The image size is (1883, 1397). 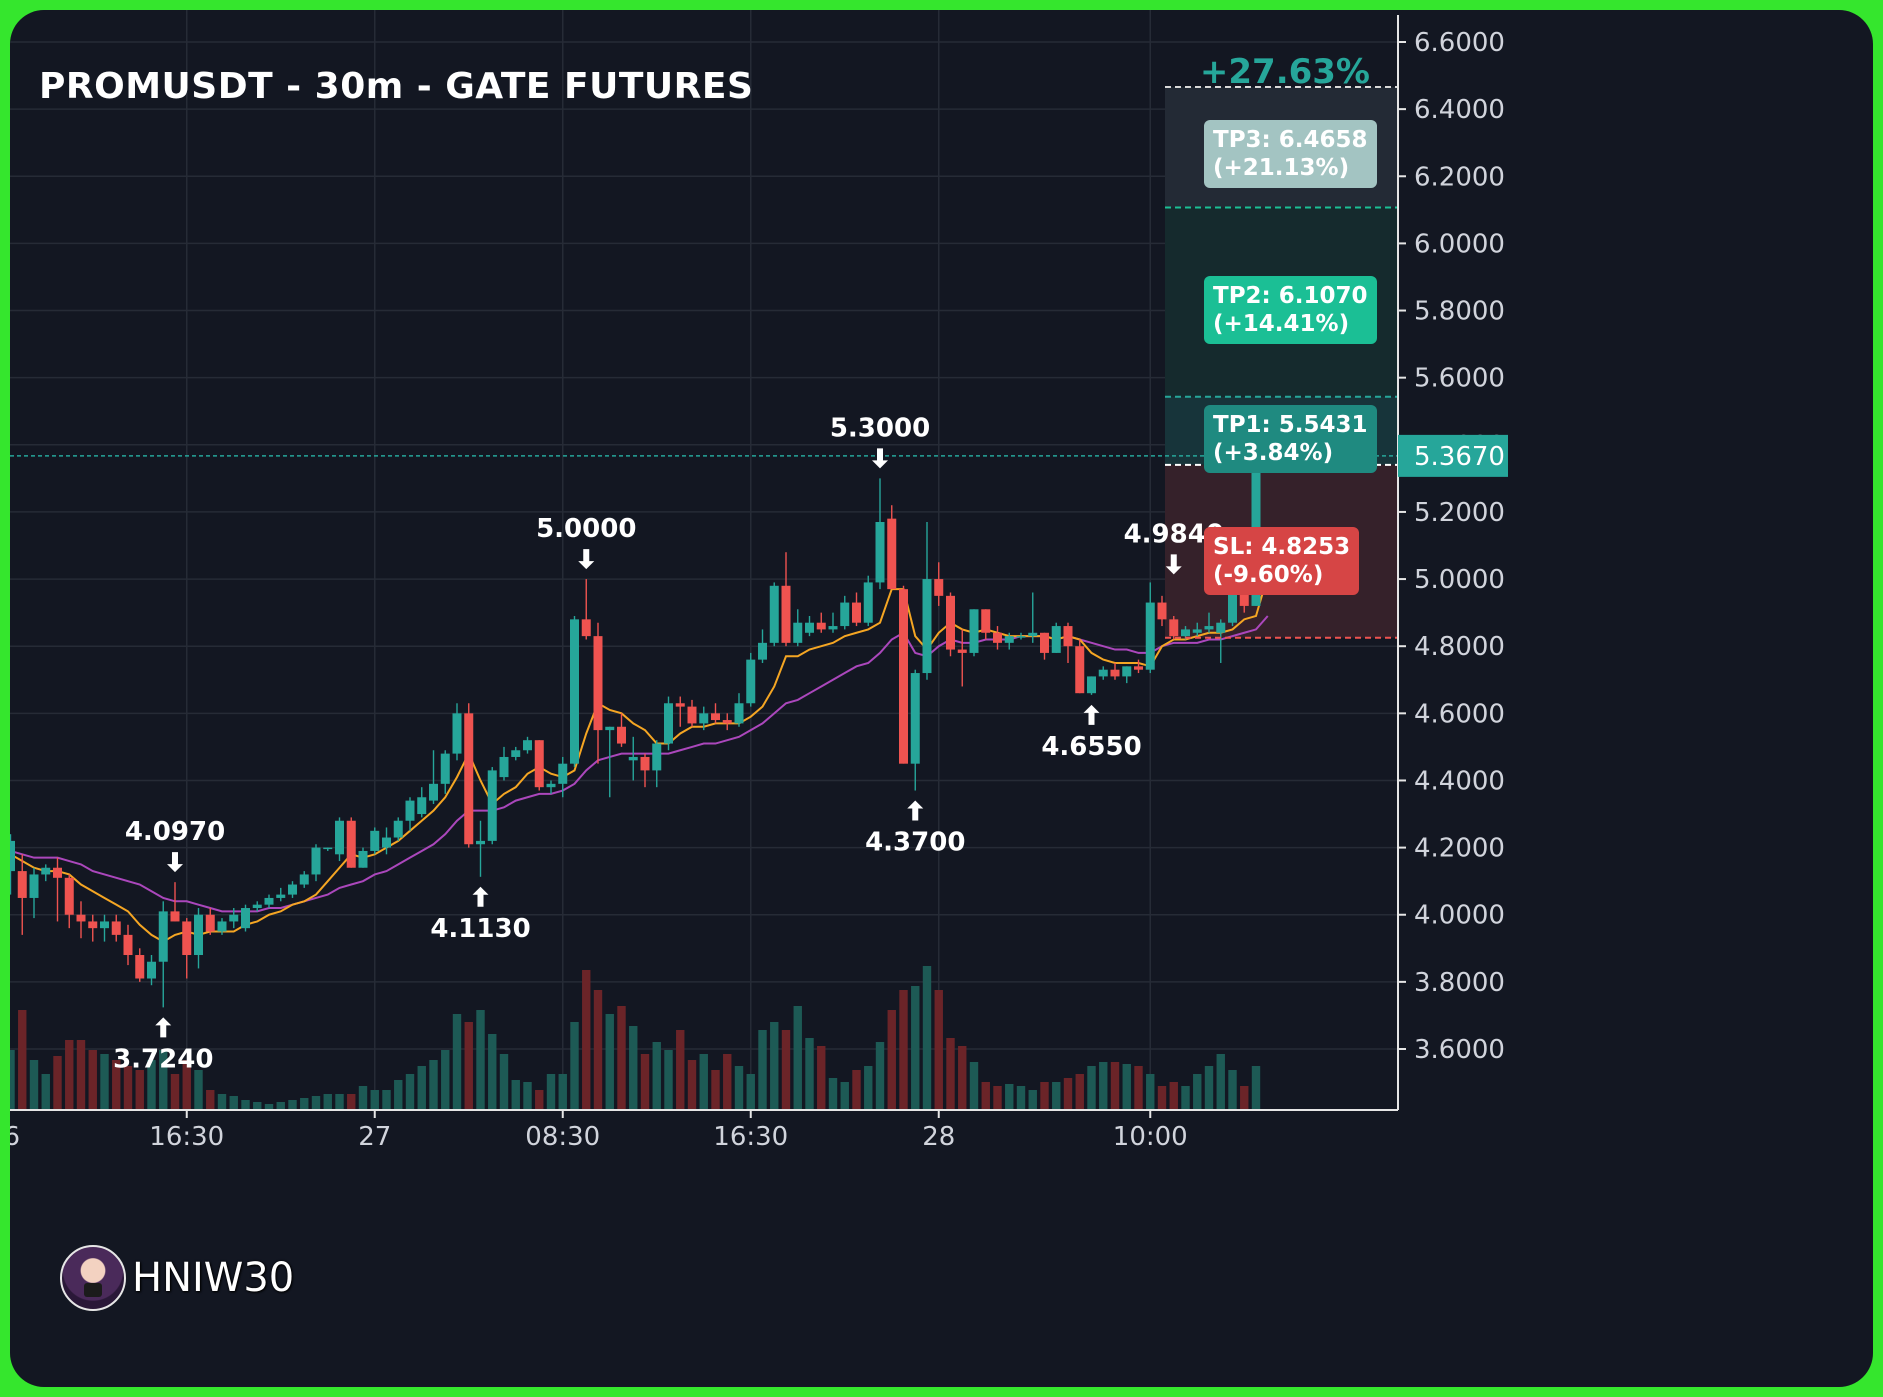 I want to click on x-tick-label: 26, so click(x=15, y=1137).